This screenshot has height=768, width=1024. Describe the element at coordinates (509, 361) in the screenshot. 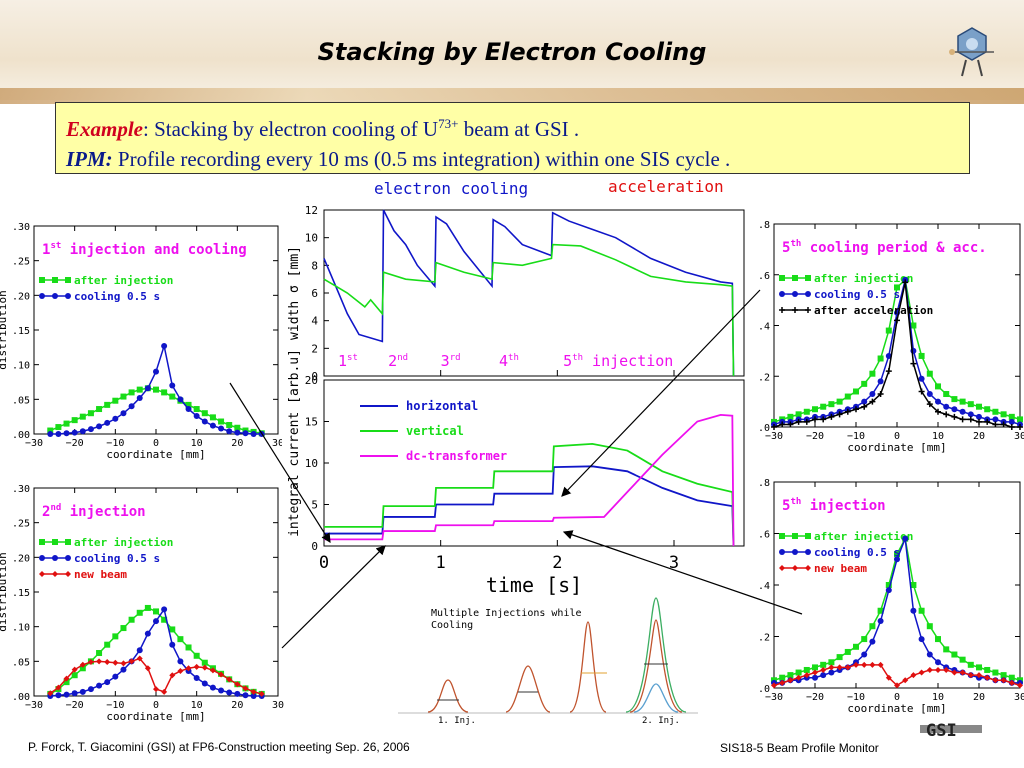

I see `injection-label: 4th` at that location.